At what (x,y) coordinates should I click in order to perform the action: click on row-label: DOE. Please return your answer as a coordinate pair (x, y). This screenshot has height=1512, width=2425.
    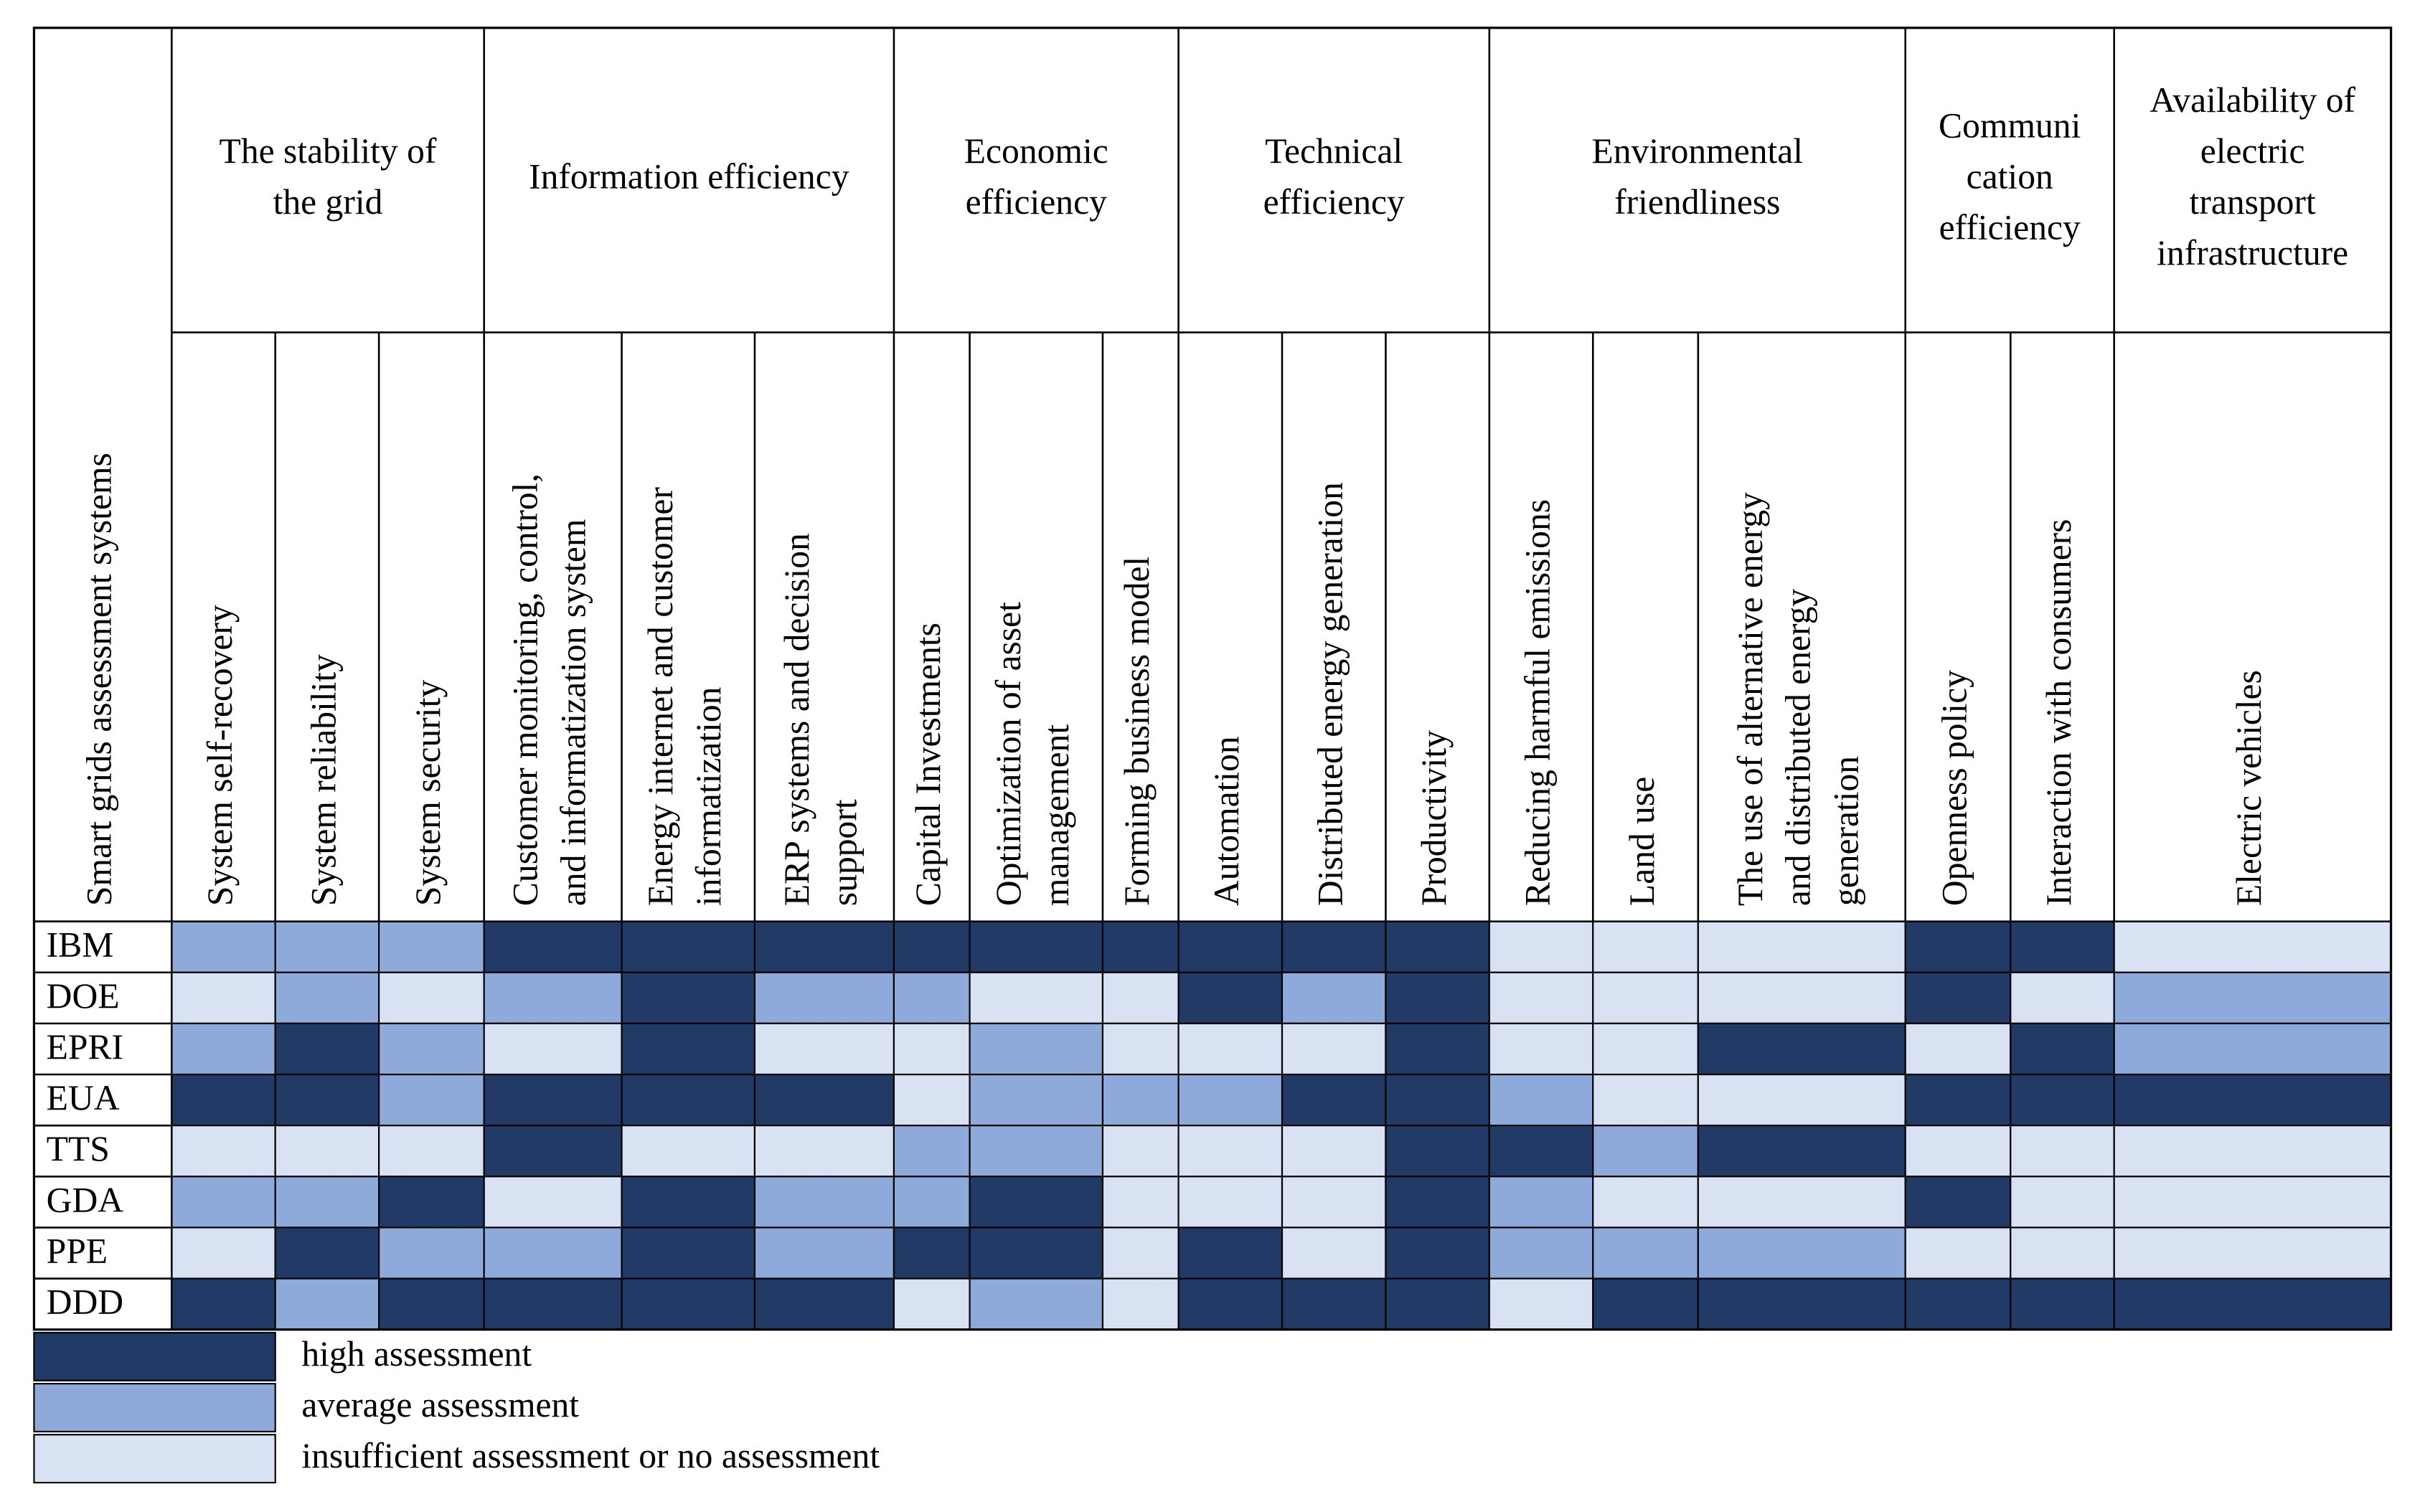
    Looking at the image, I should click on (83, 996).